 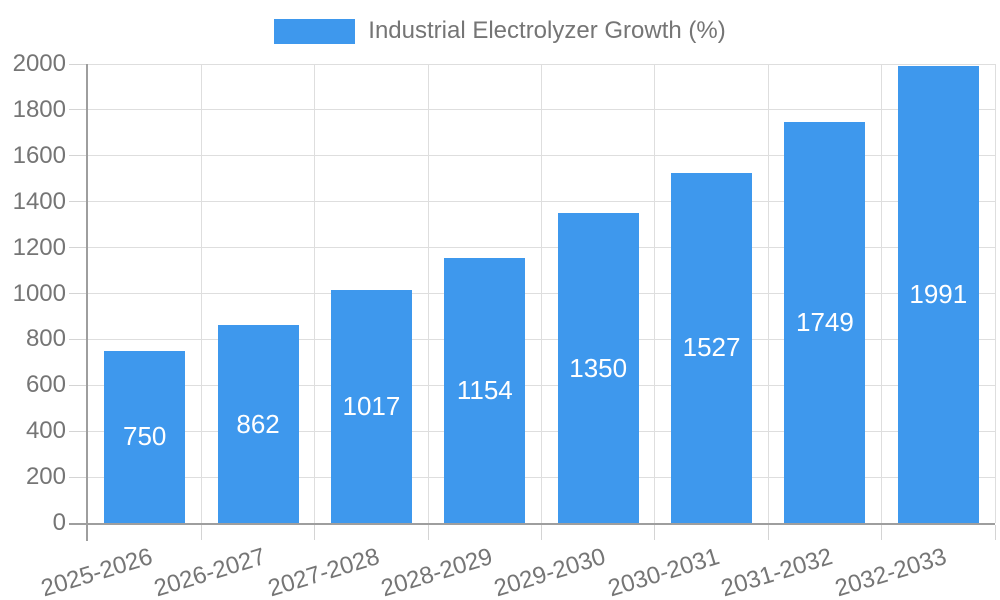 What do you see at coordinates (890, 571) in the screenshot?
I see `x-axis-tick-label: 2032-2033` at bounding box center [890, 571].